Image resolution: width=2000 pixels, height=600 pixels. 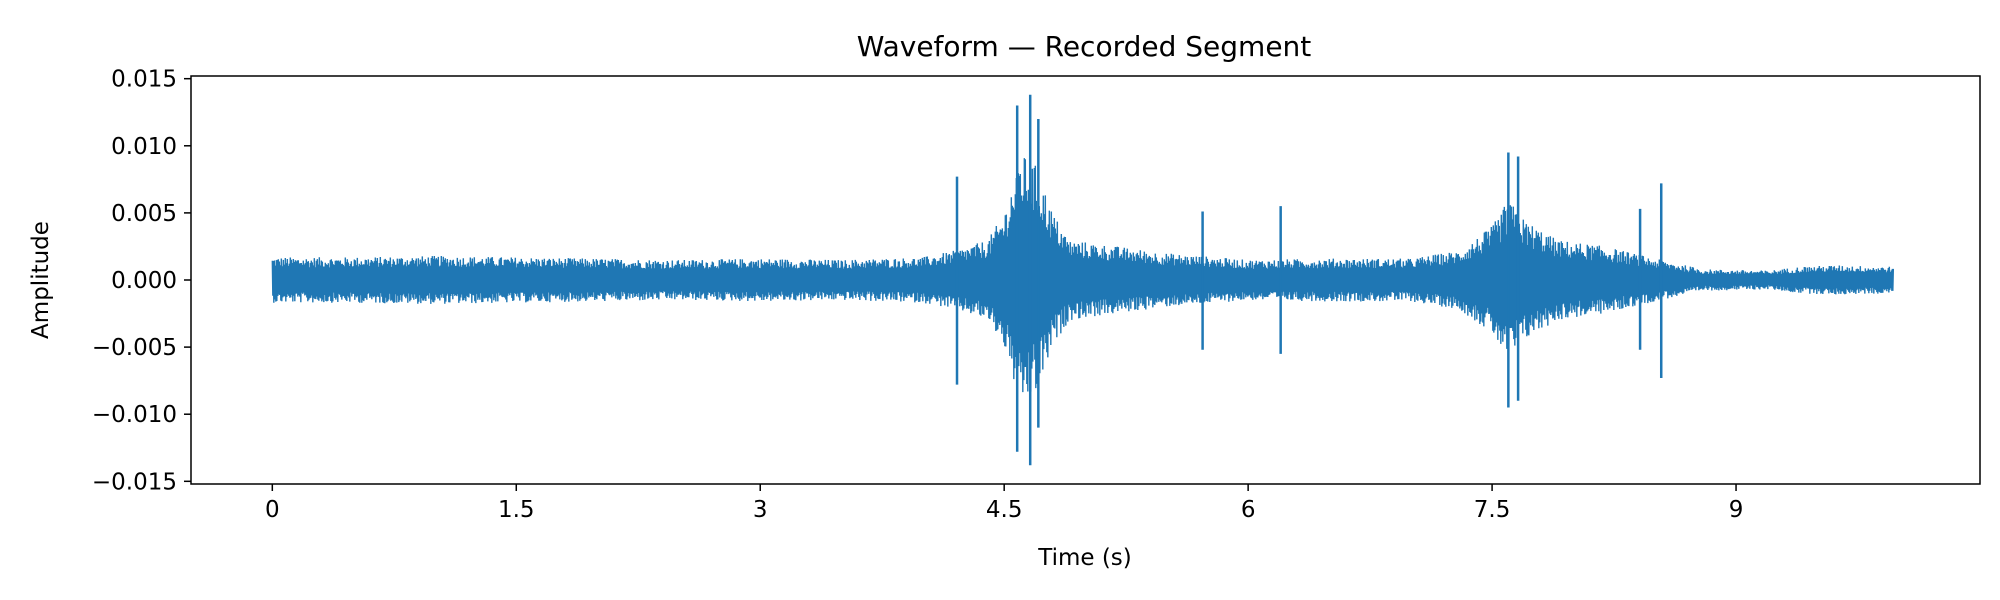 I want to click on x-tick-label: 9, so click(x=1736, y=510).